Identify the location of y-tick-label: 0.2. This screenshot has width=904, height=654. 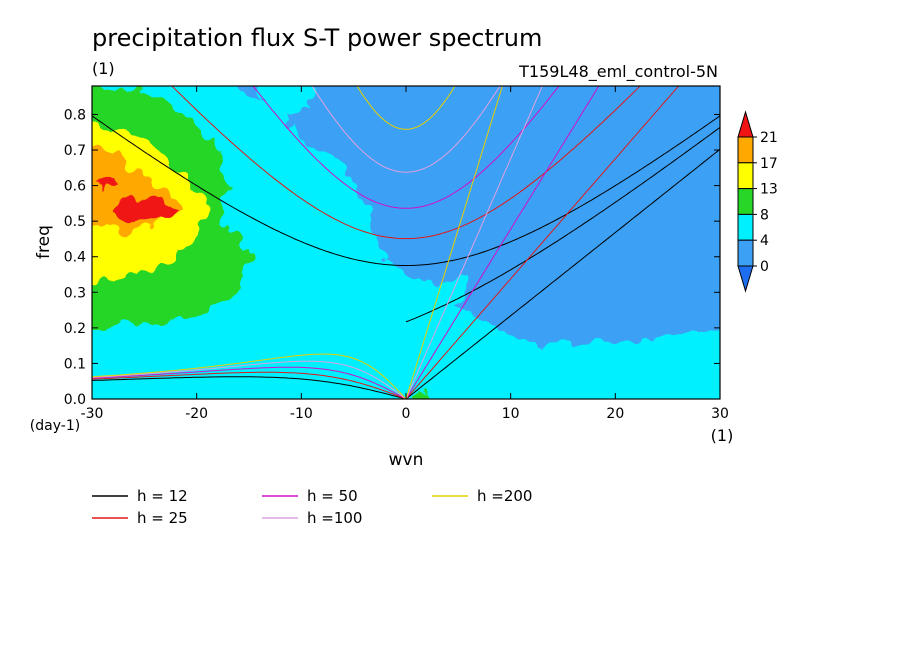
(75, 329).